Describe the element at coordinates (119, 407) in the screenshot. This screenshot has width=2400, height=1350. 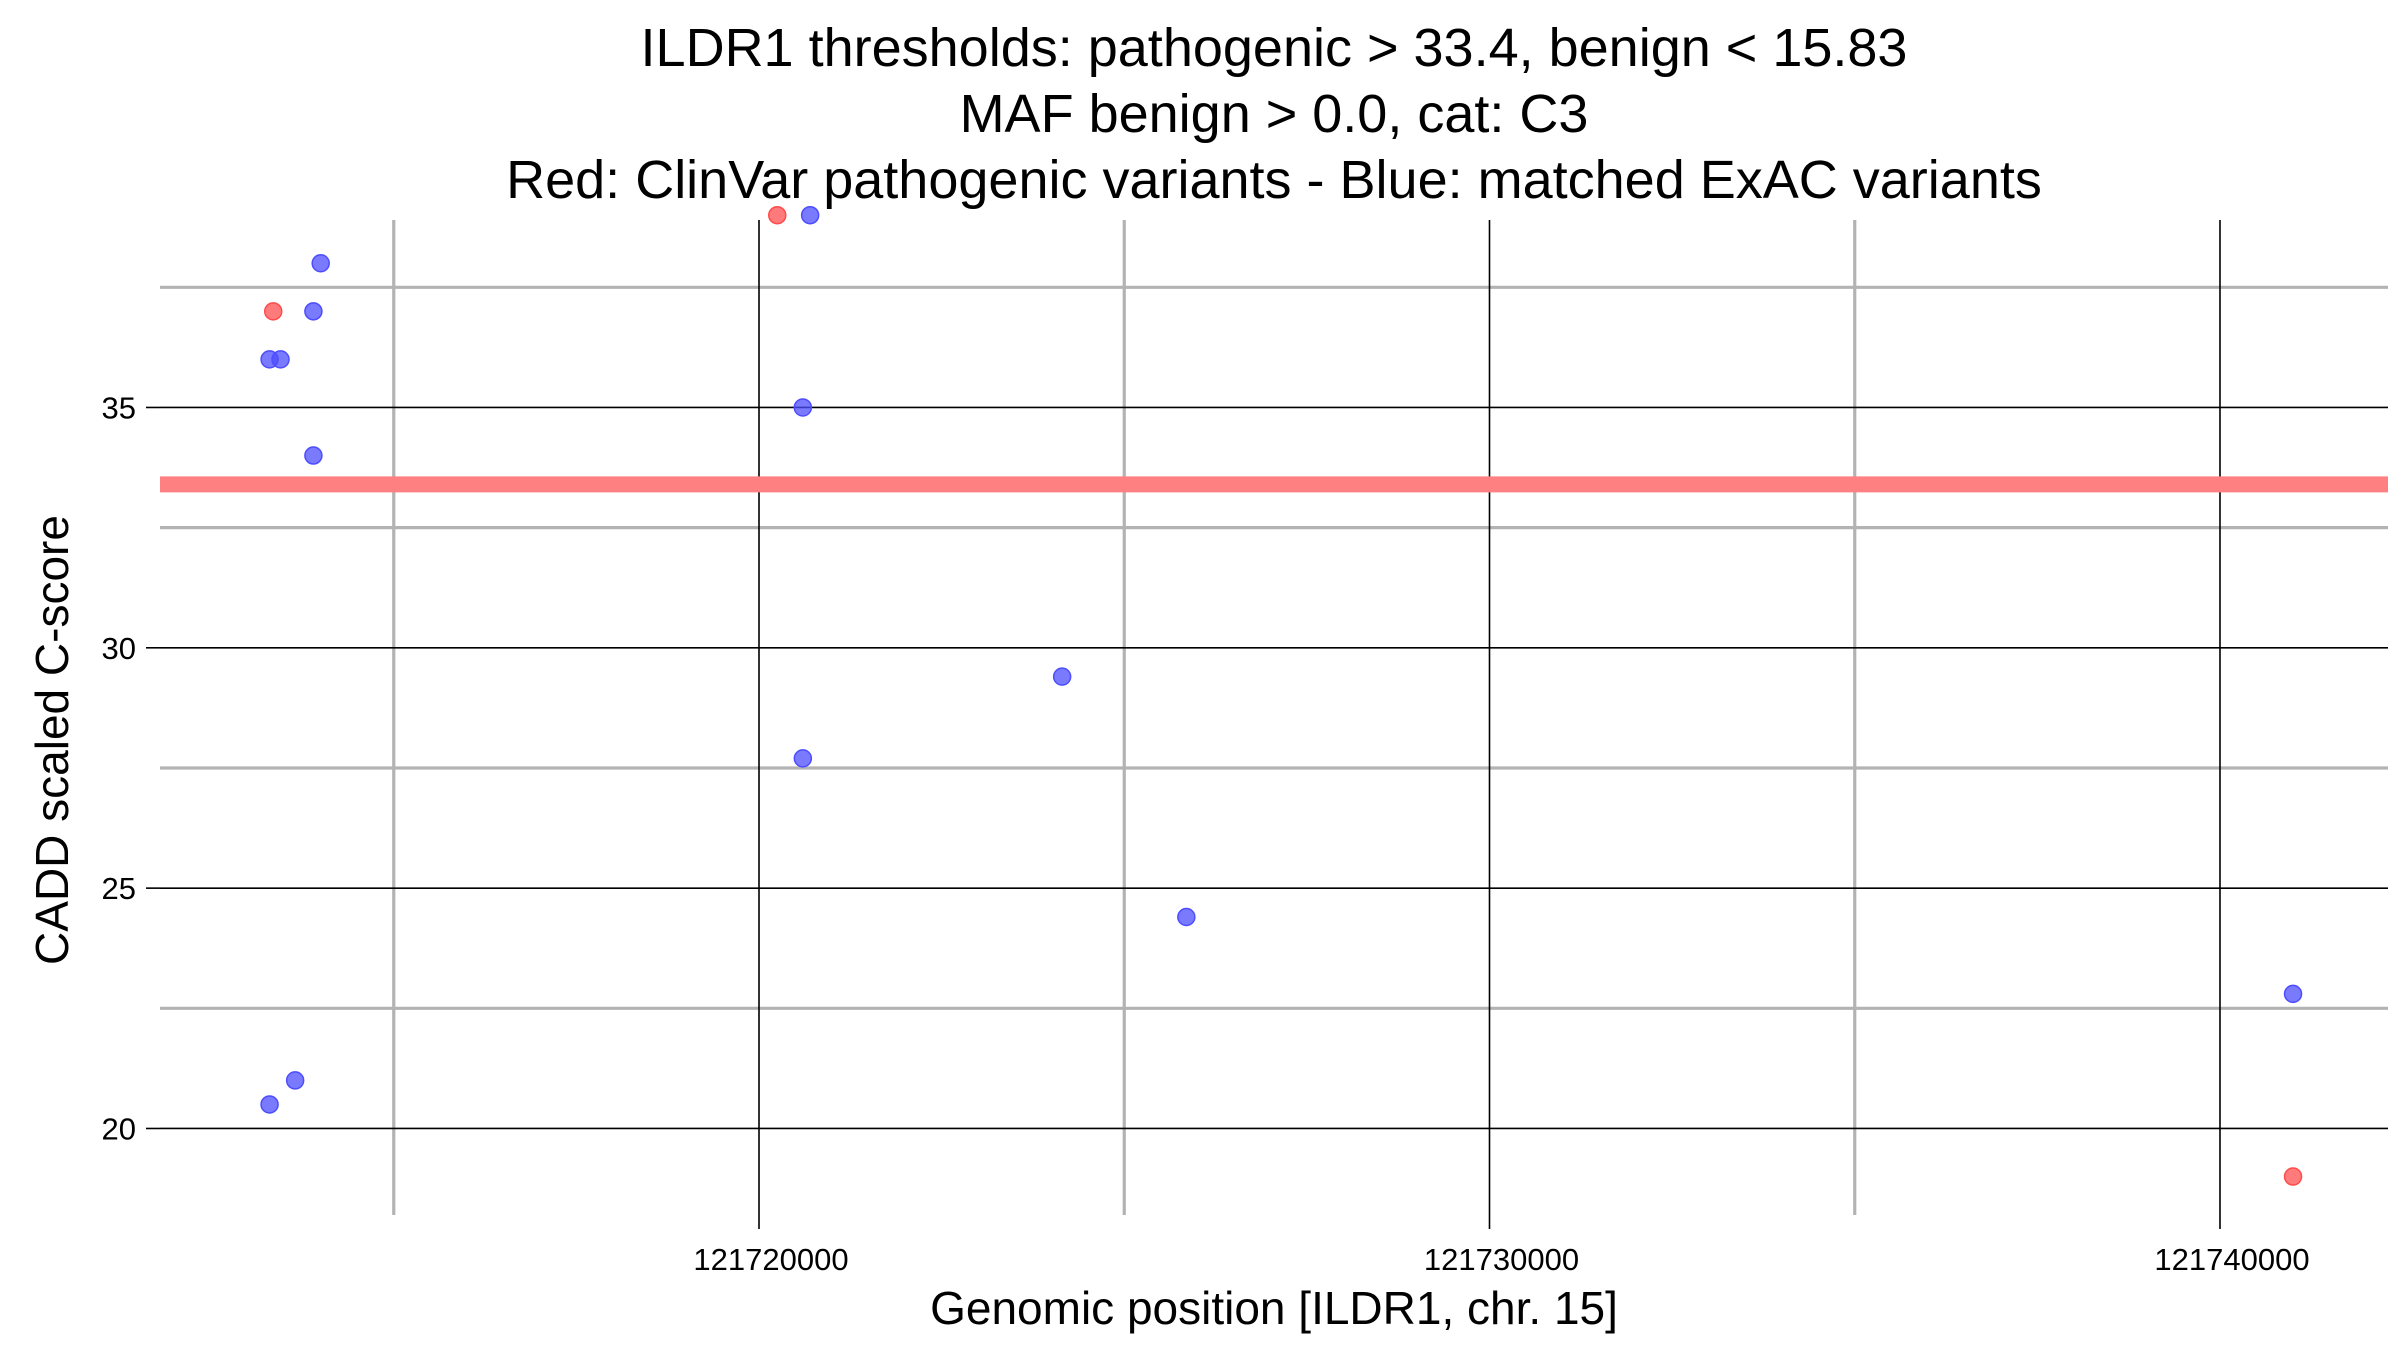
I see `y-tick-label: 35` at that location.